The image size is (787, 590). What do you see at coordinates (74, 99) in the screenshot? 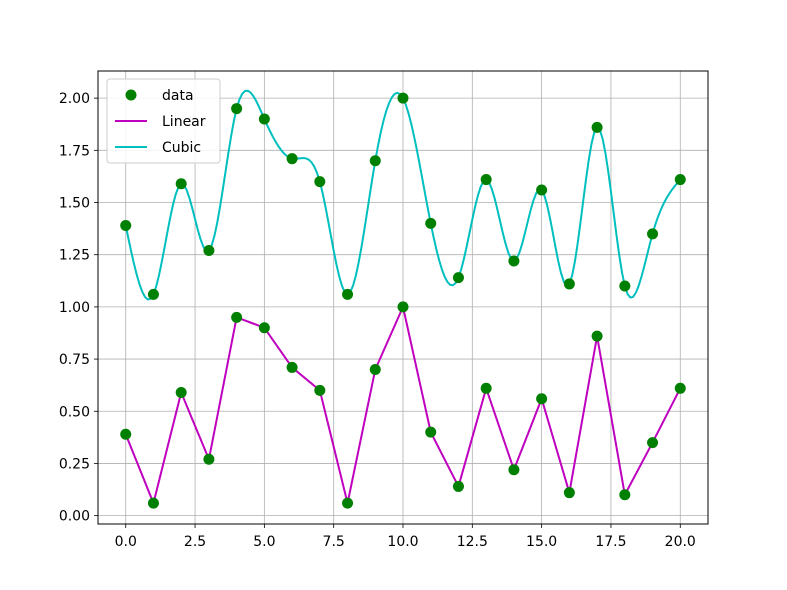
I see `y-tick-label: 2.00` at bounding box center [74, 99].